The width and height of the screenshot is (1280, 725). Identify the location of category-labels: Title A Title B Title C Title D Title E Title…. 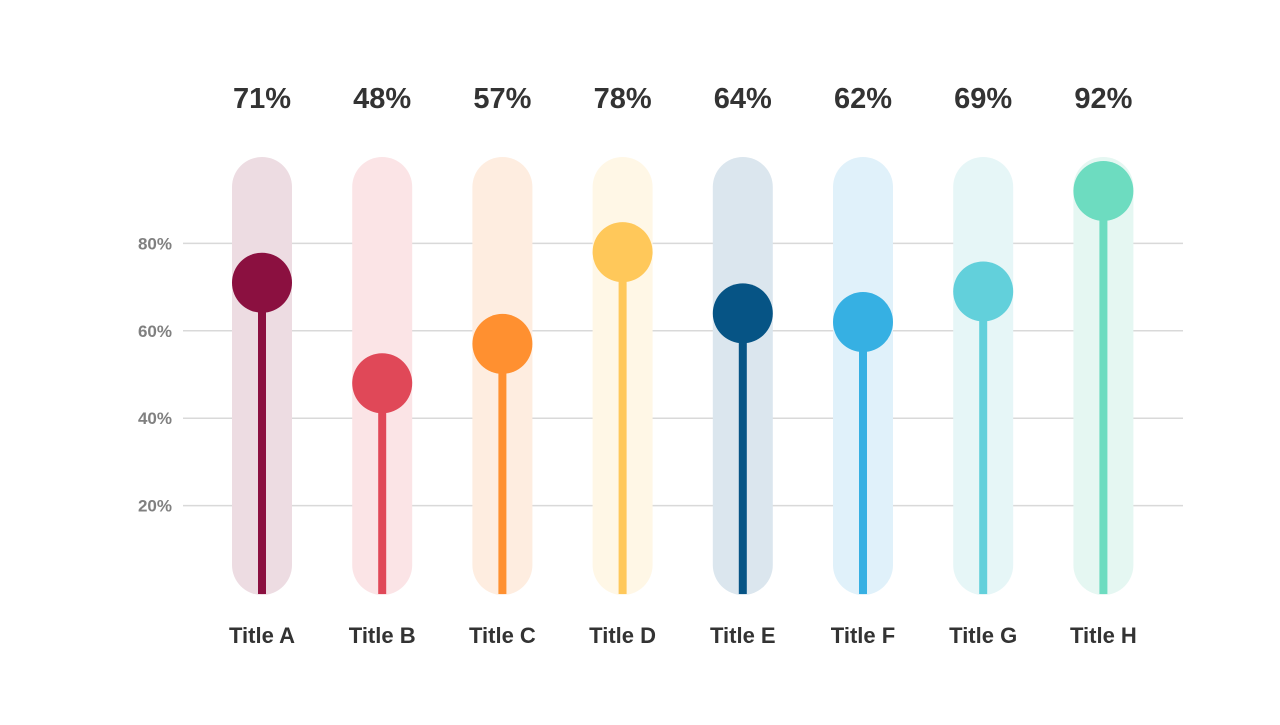
(683, 635).